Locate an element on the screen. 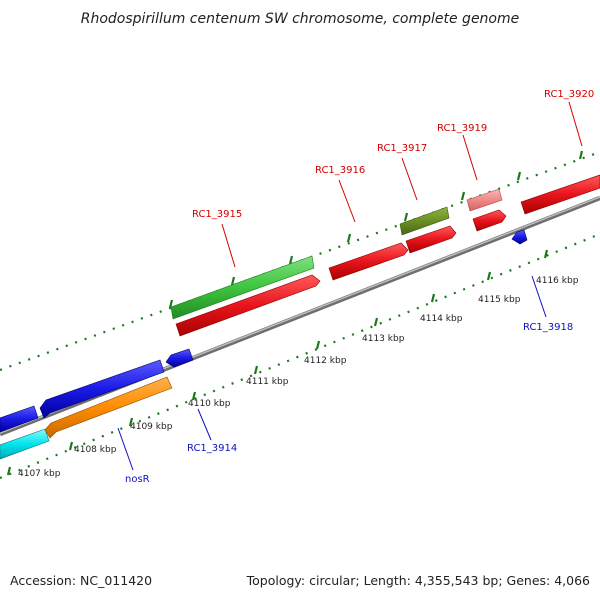  tick-label-4115: 4115 kbp is located at coordinates (499, 300).